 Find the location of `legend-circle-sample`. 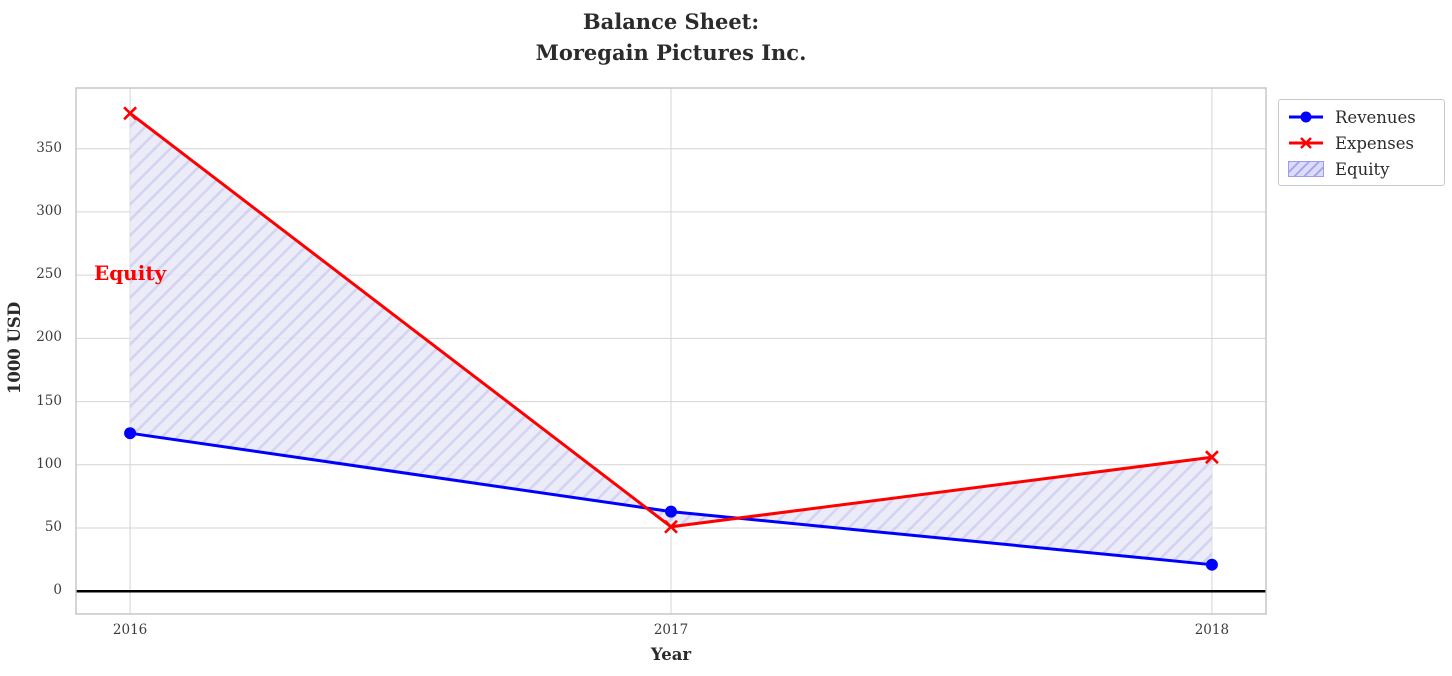

legend-circle-sample is located at coordinates (1306, 117).